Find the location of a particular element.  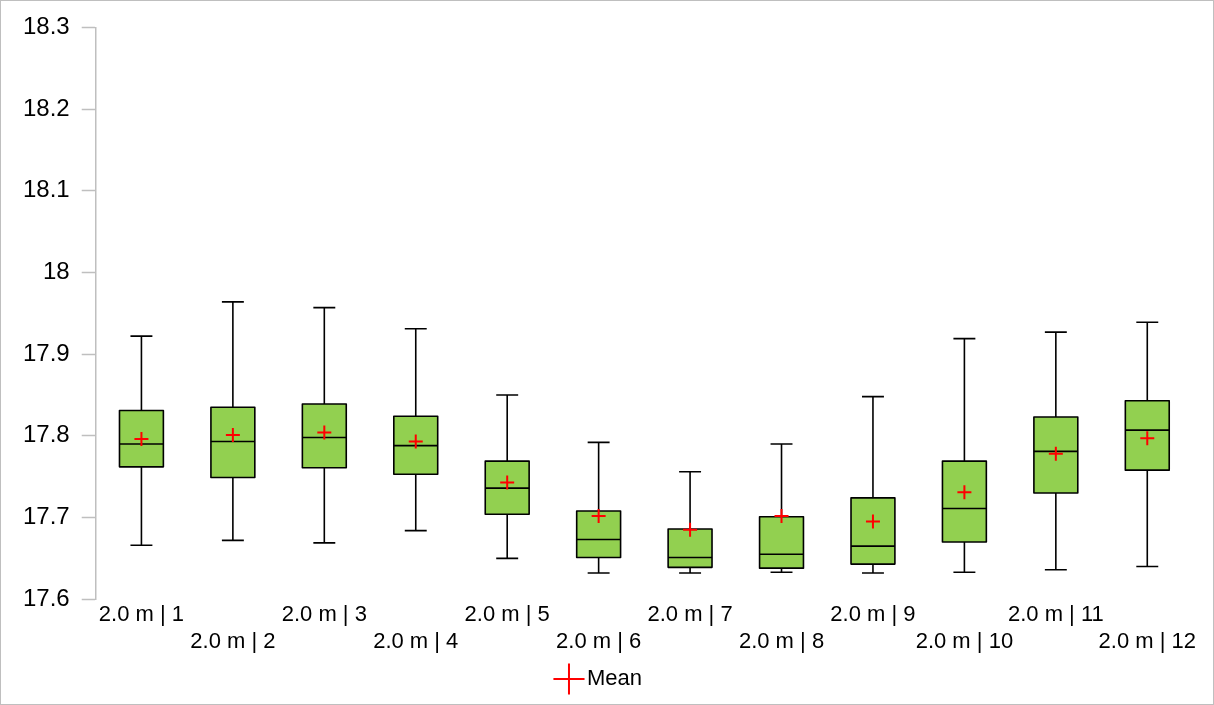

y-tick-label: 18.2 is located at coordinates (46, 107).